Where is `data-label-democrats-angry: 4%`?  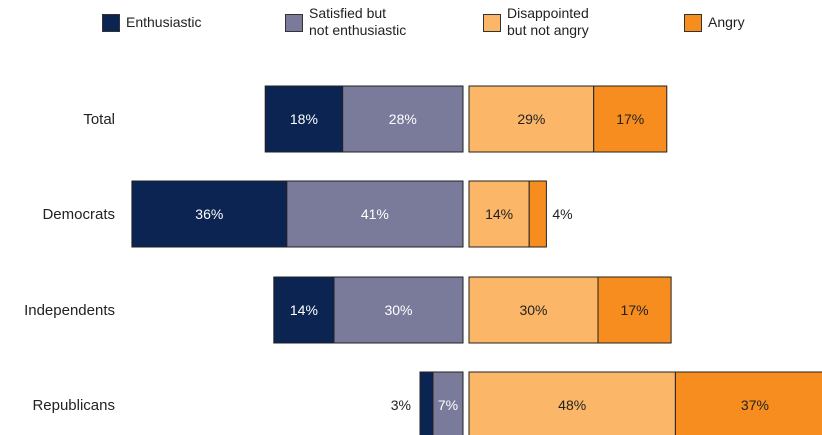
data-label-democrats-angry: 4% is located at coordinates (562, 214).